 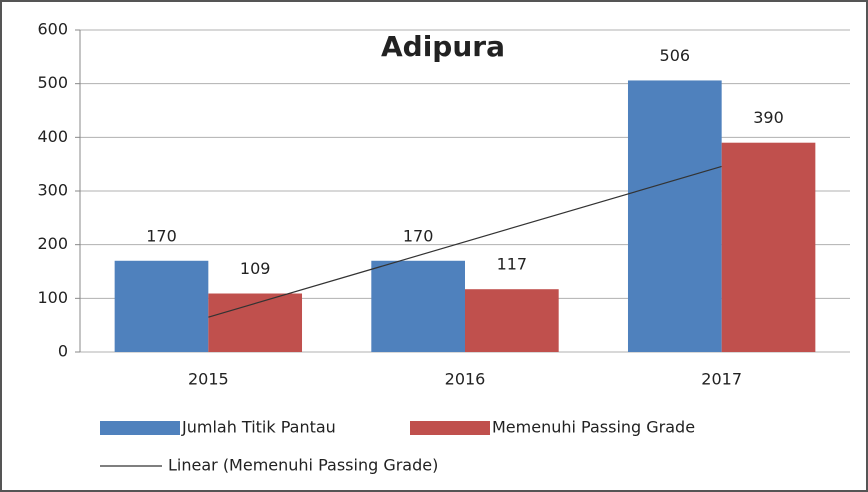 I want to click on y-tick-label: 400, so click(x=52, y=136).